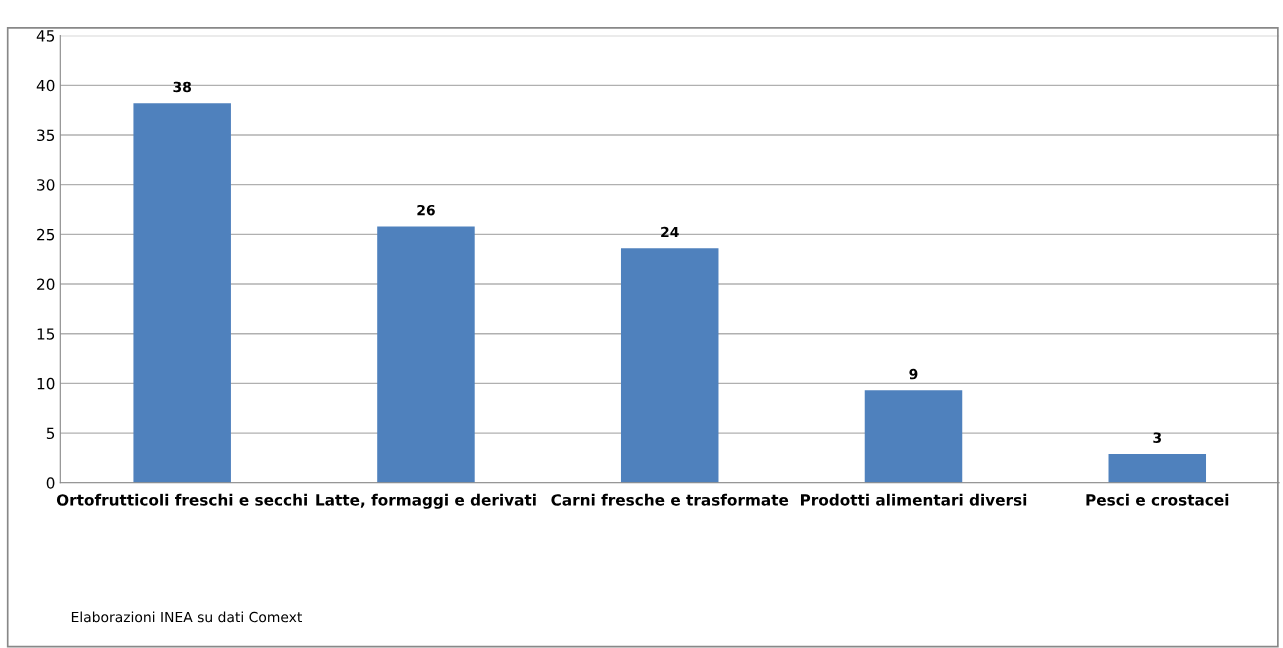  What do you see at coordinates (426, 501) in the screenshot?
I see `x-tick-label: Latte, formaggi e derivati` at bounding box center [426, 501].